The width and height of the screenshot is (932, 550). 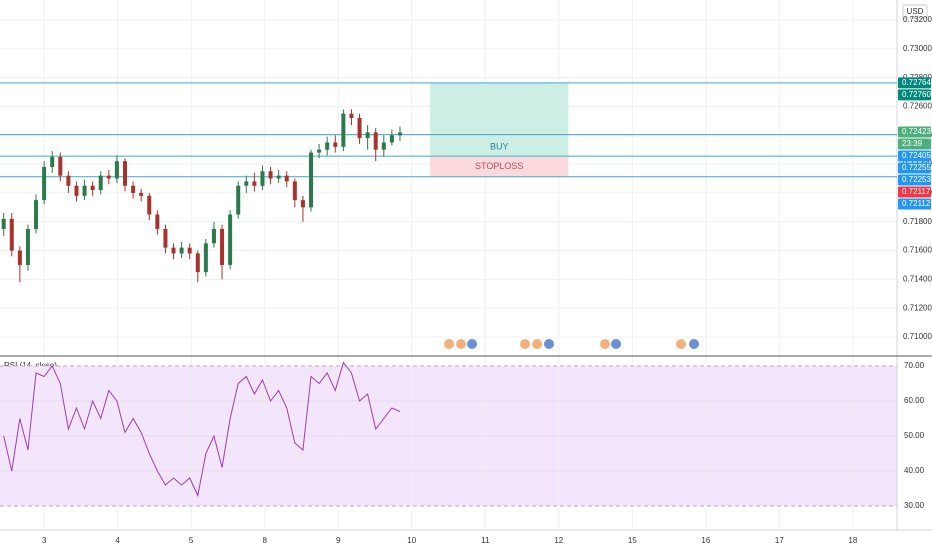 What do you see at coordinates (499, 119) in the screenshot?
I see `take-profit-zone` at bounding box center [499, 119].